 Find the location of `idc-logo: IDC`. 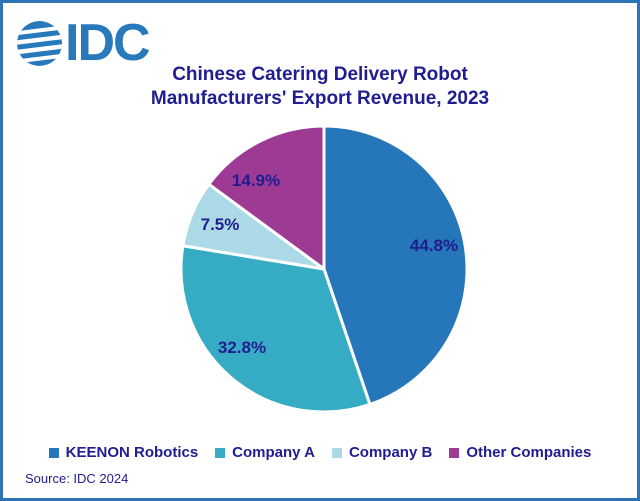

idc-logo: IDC is located at coordinates (84, 43).